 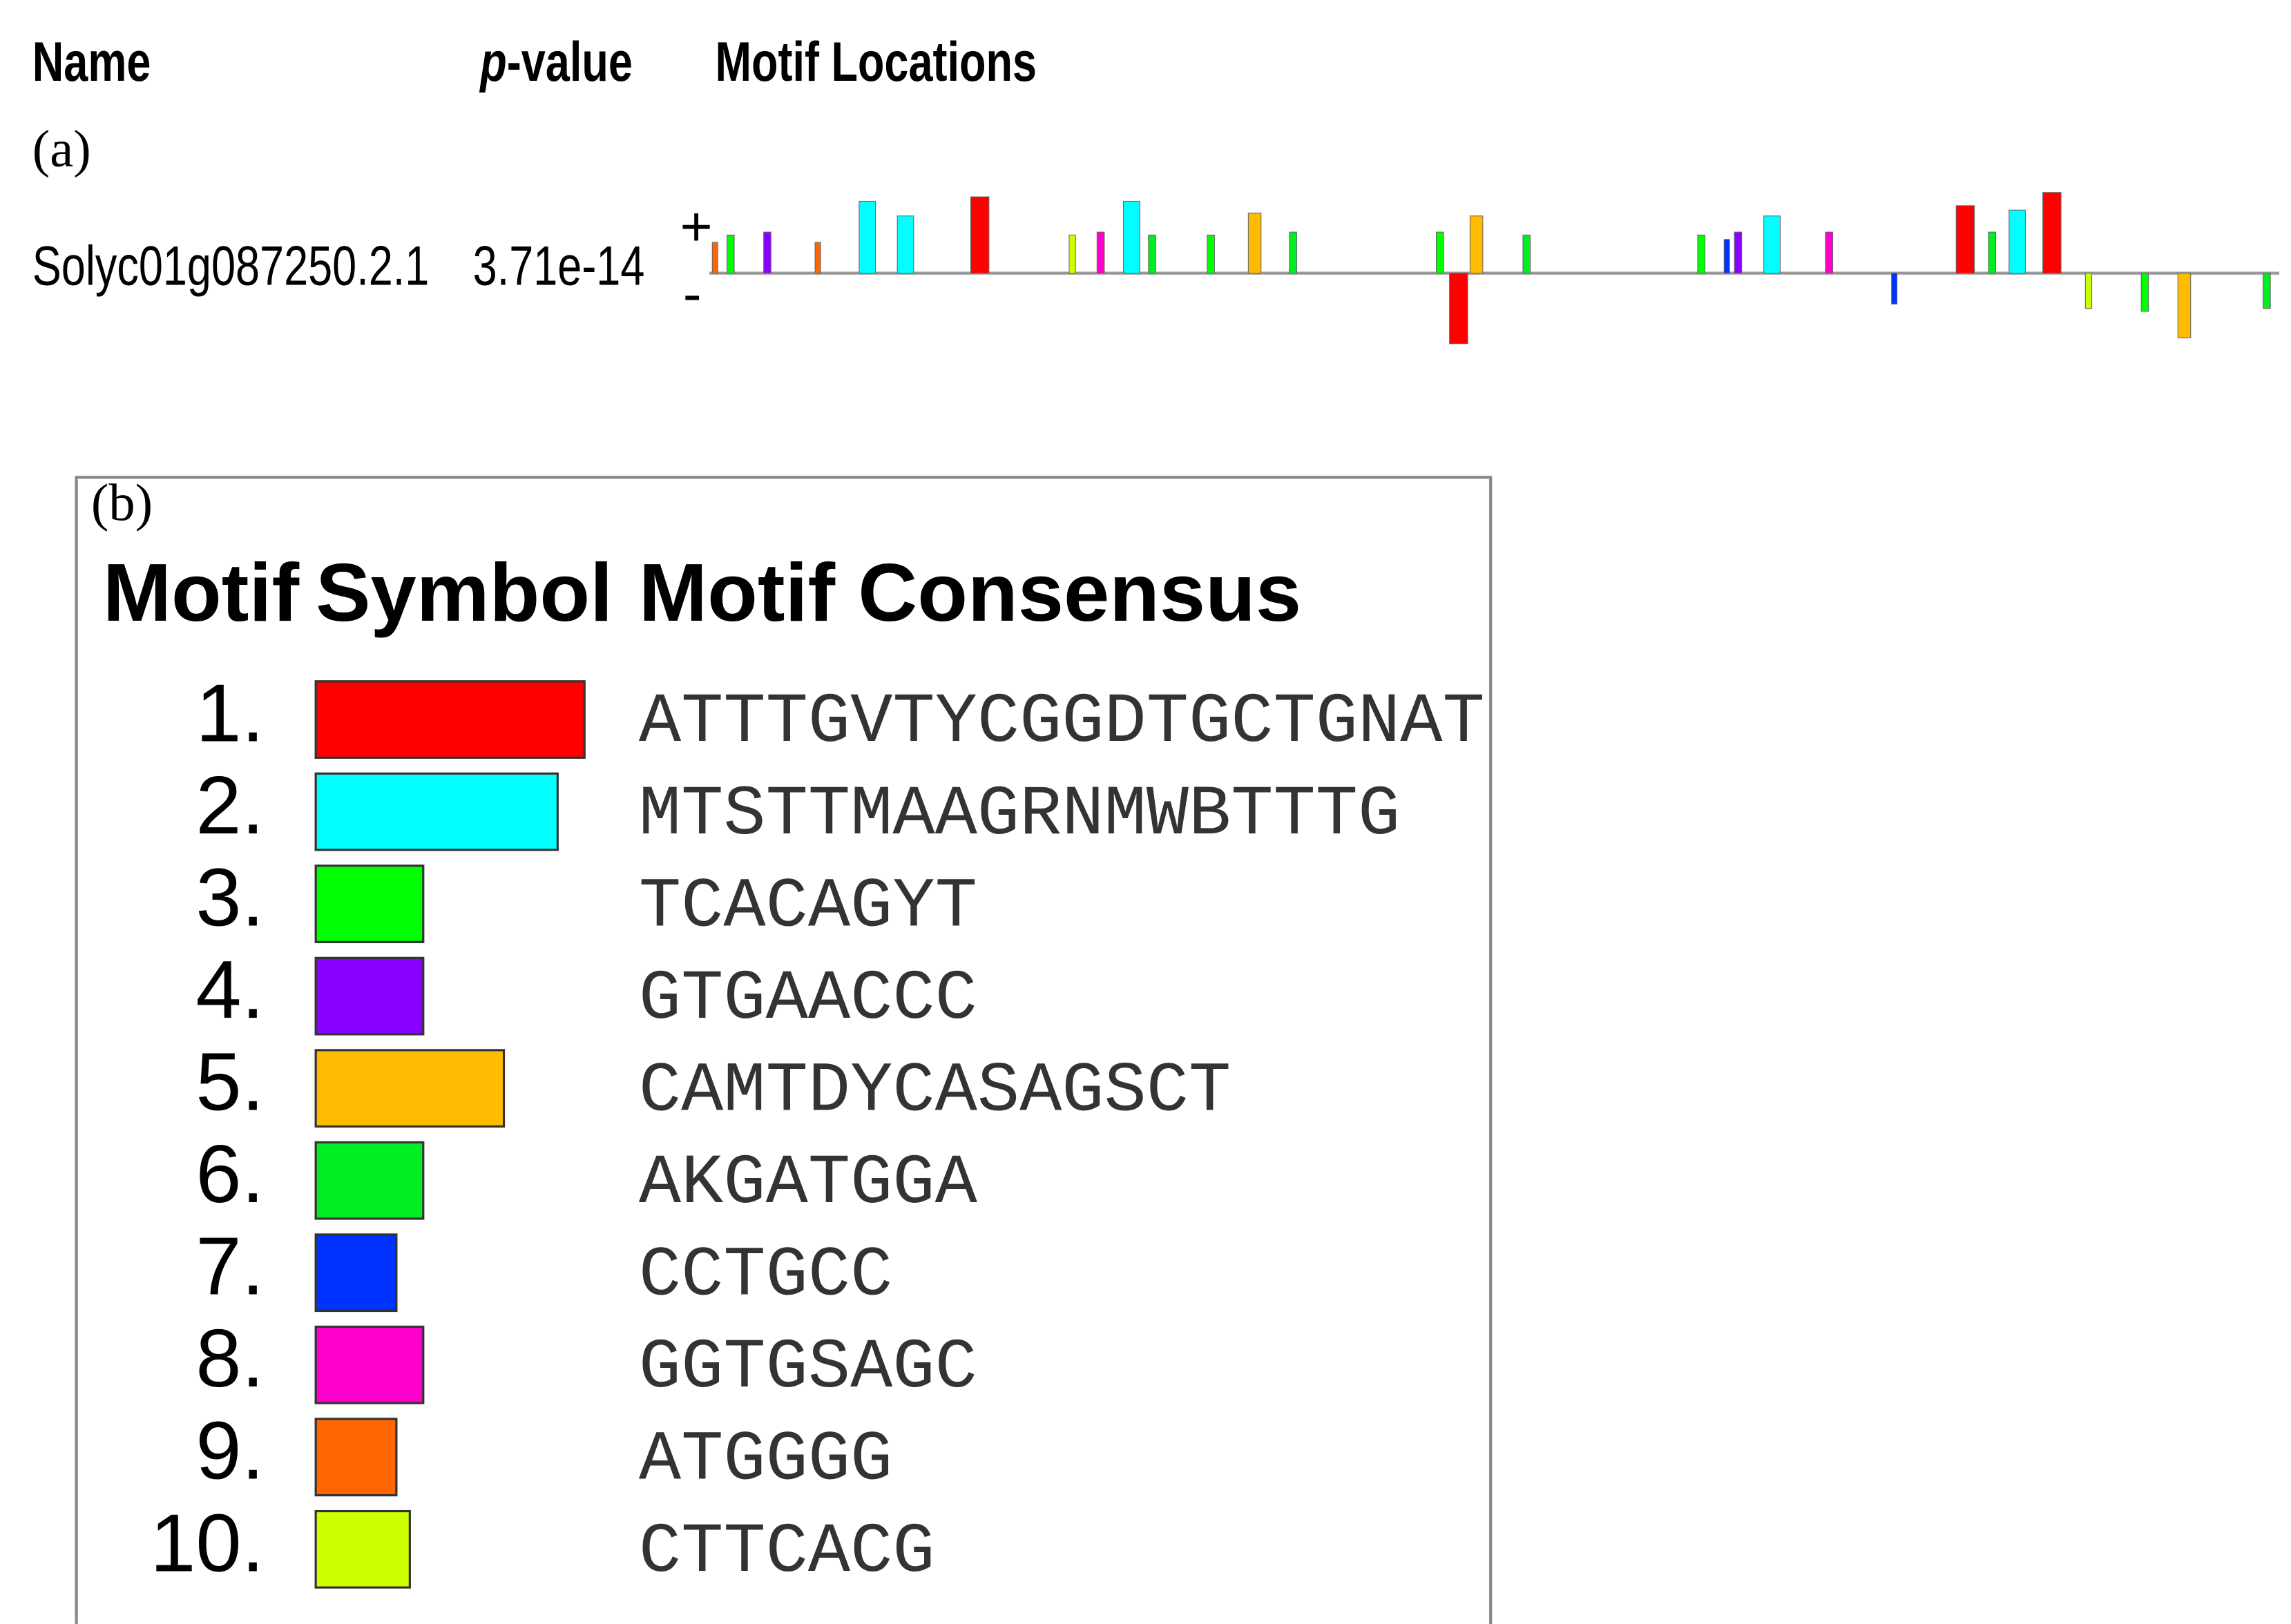 I want to click on motif-number: 10., so click(x=208, y=1543).